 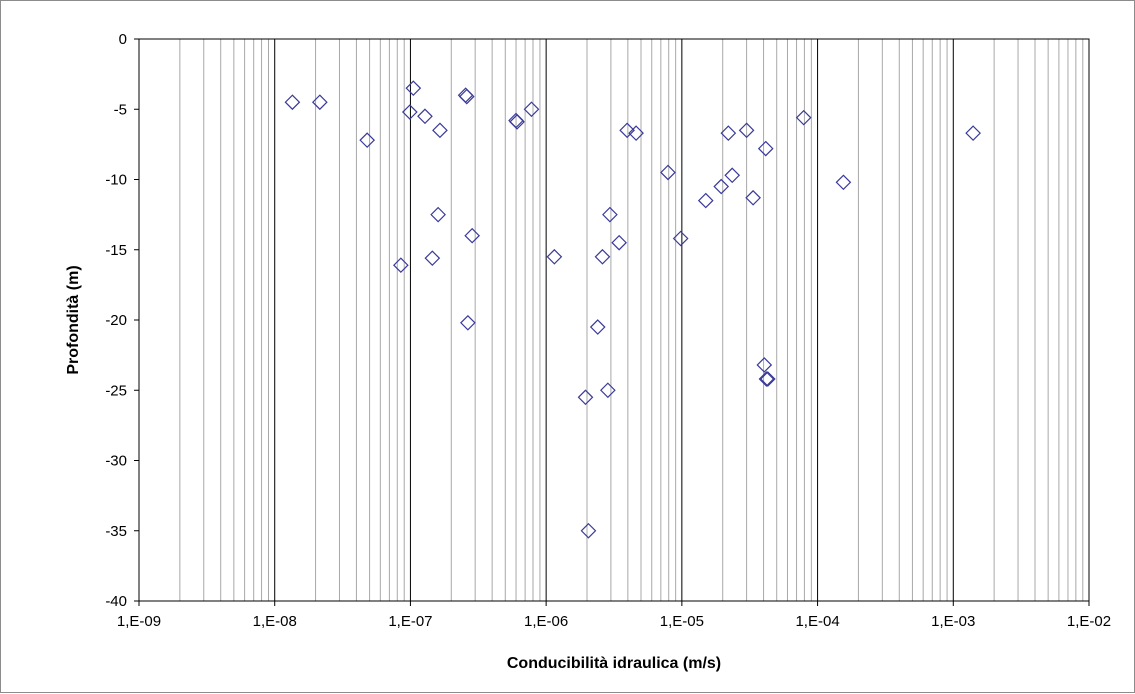 What do you see at coordinates (116, 601) in the screenshot?
I see `y-tick-label: -40` at bounding box center [116, 601].